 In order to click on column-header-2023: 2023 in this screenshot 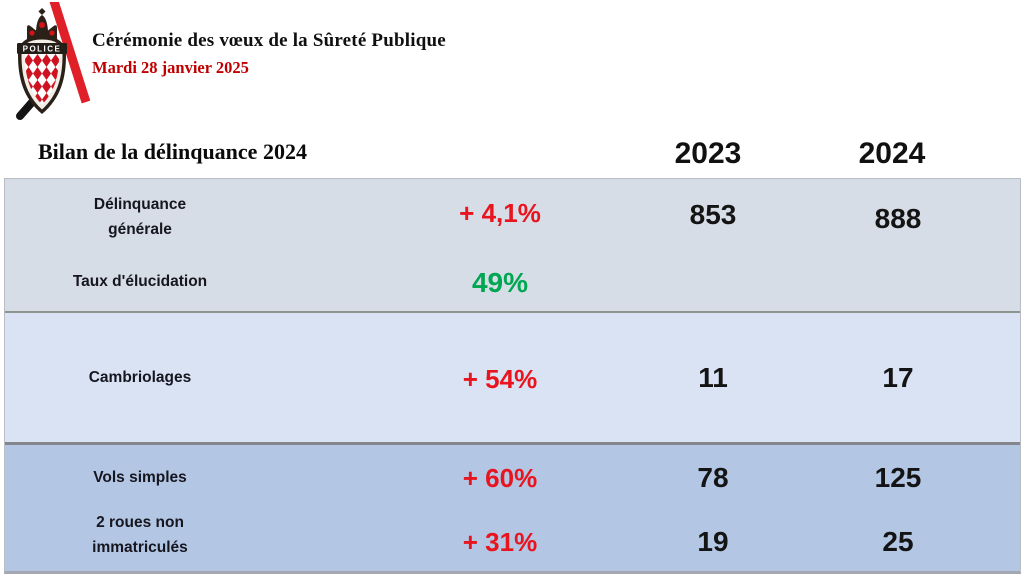, I will do `click(708, 153)`.